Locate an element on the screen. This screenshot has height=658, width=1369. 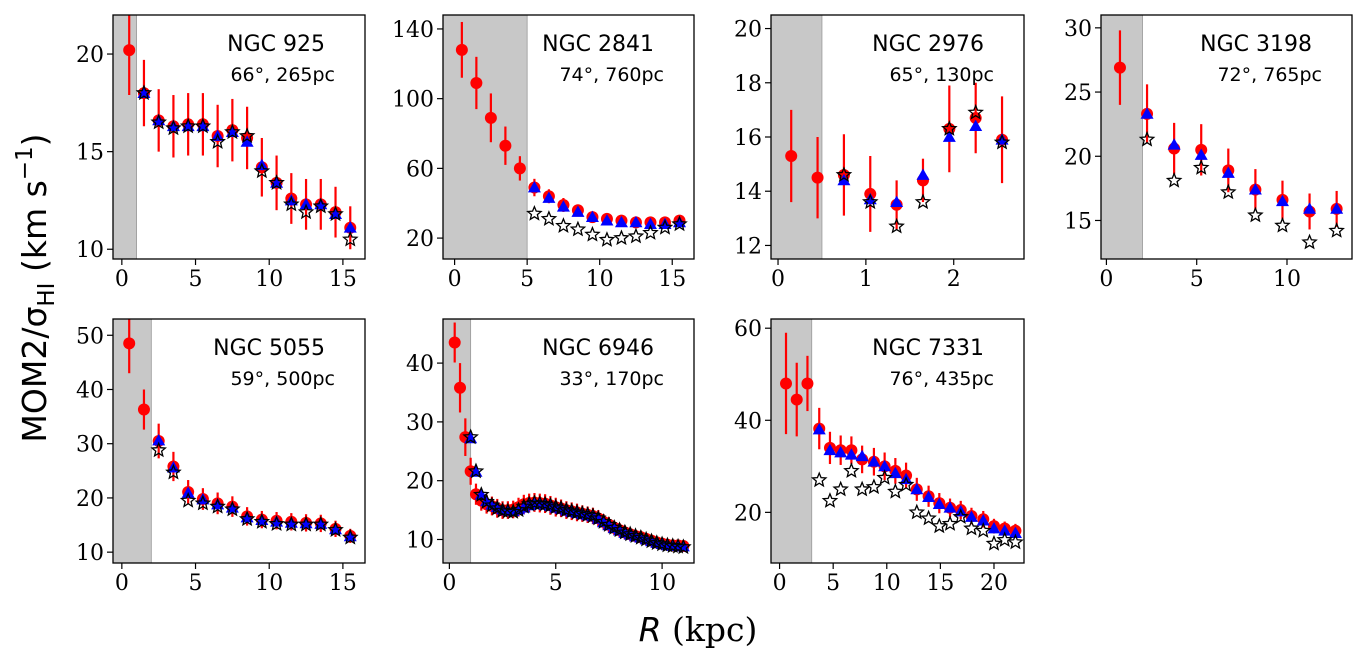
panel-title: NGC 5055 is located at coordinates (269, 348).